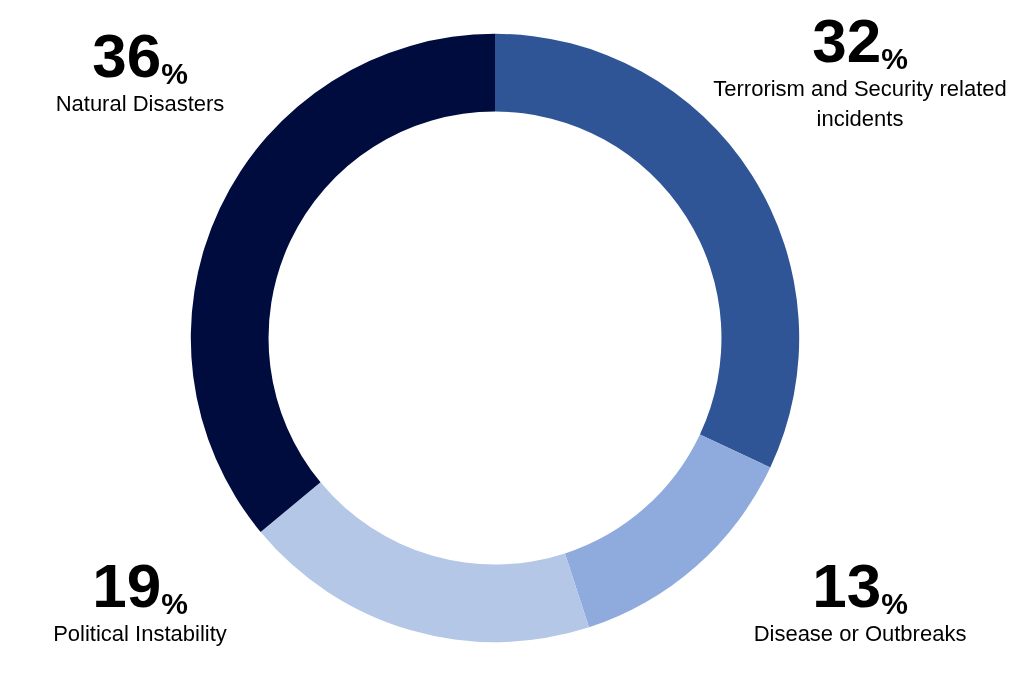 This screenshot has height=676, width=1018. Describe the element at coordinates (140, 585) in the screenshot. I see `data-label: 19%` at that location.